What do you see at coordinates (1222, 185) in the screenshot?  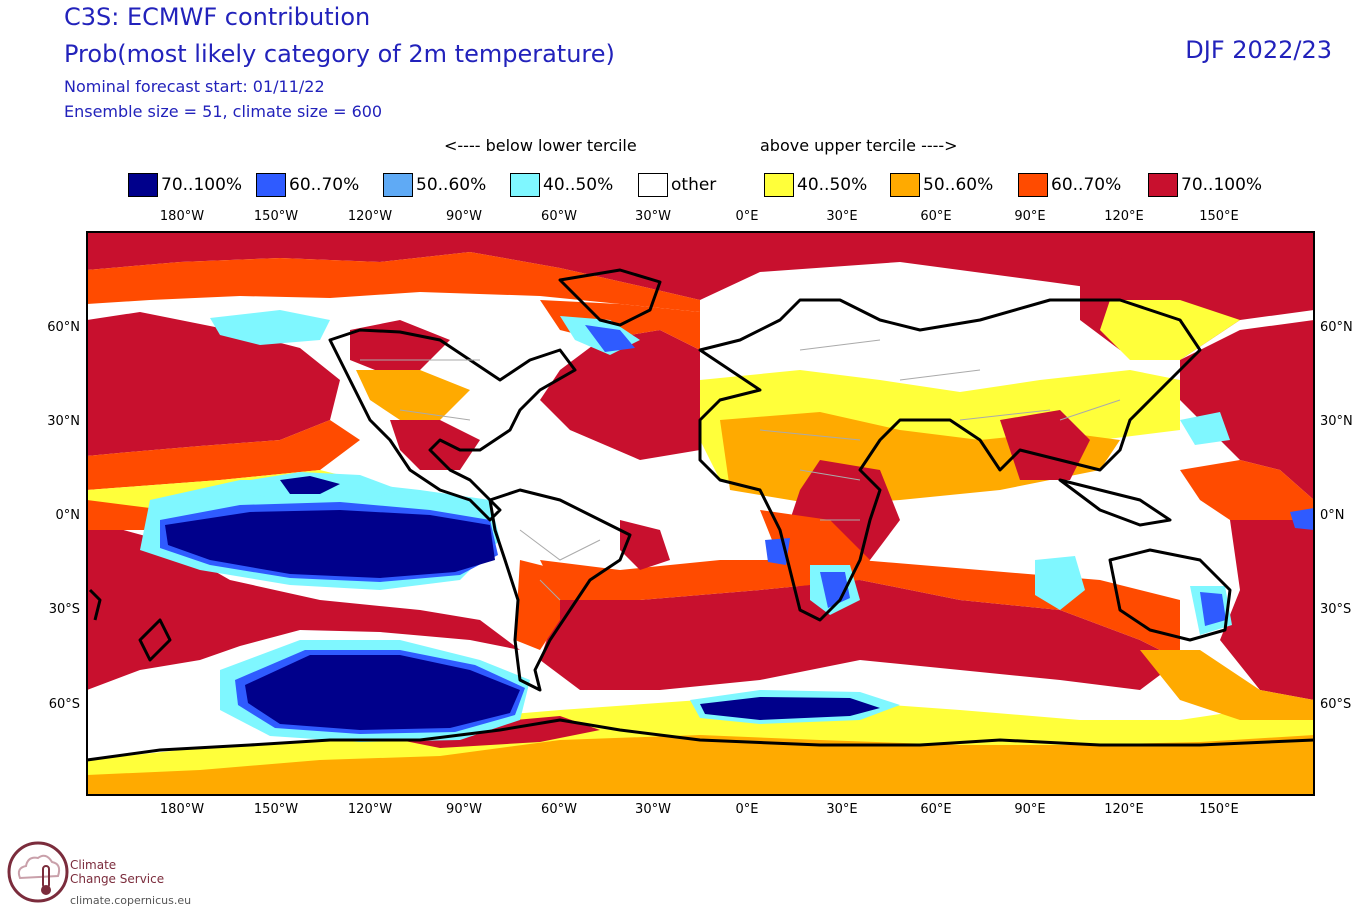 I see `legend-label: 70..100%` at bounding box center [1222, 185].